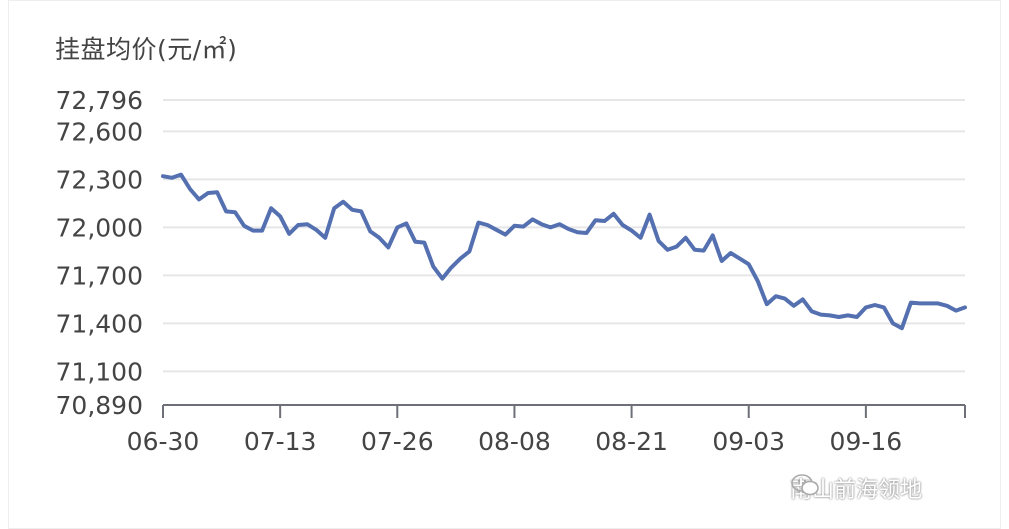 The image size is (1009, 529). Describe the element at coordinates (805, 485) in the screenshot. I see `wechat-icon` at that location.